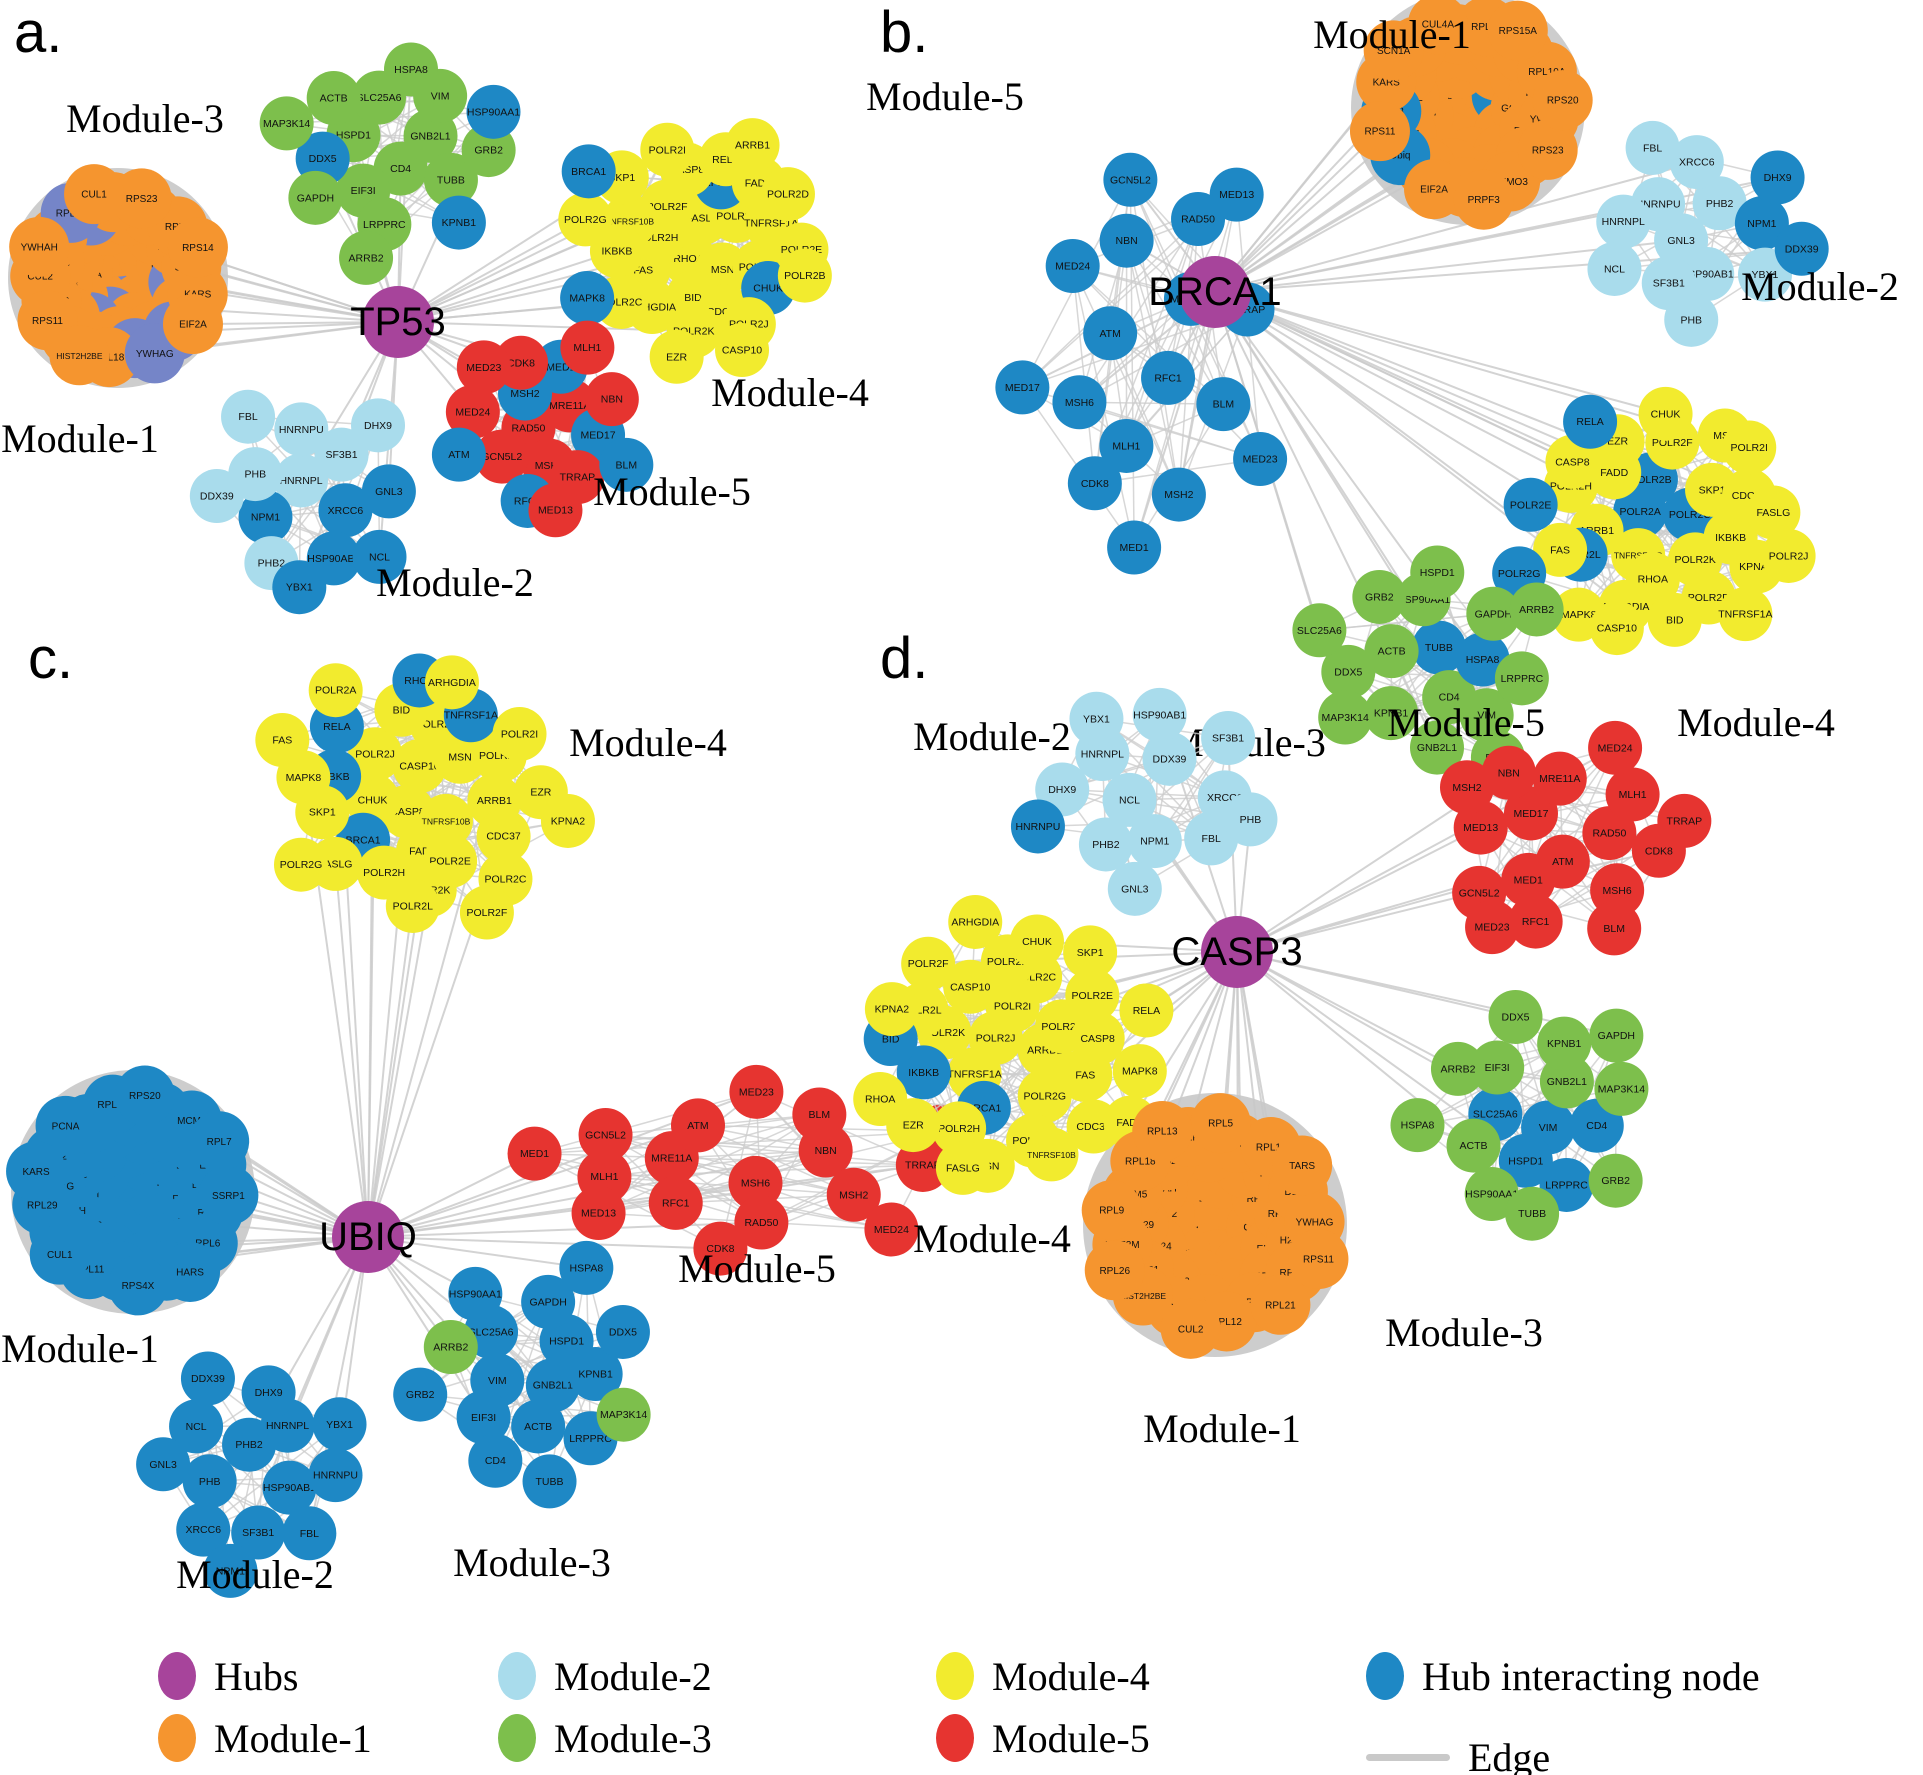 This screenshot has height=1775, width=1923. Describe the element at coordinates (375, 754) in the screenshot. I see `node-circle-POLR2J` at that location.